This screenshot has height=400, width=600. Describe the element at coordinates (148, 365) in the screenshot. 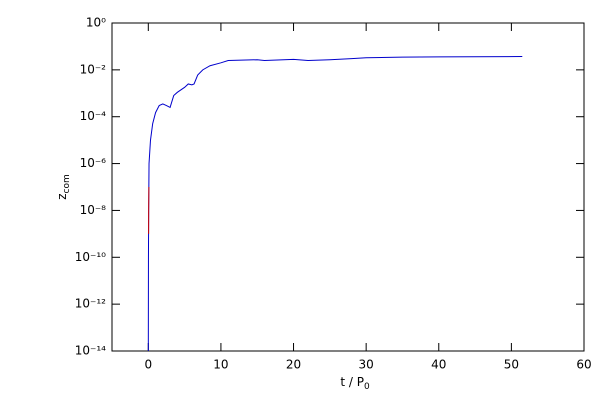

I see `x-tick-label: 0` at that location.